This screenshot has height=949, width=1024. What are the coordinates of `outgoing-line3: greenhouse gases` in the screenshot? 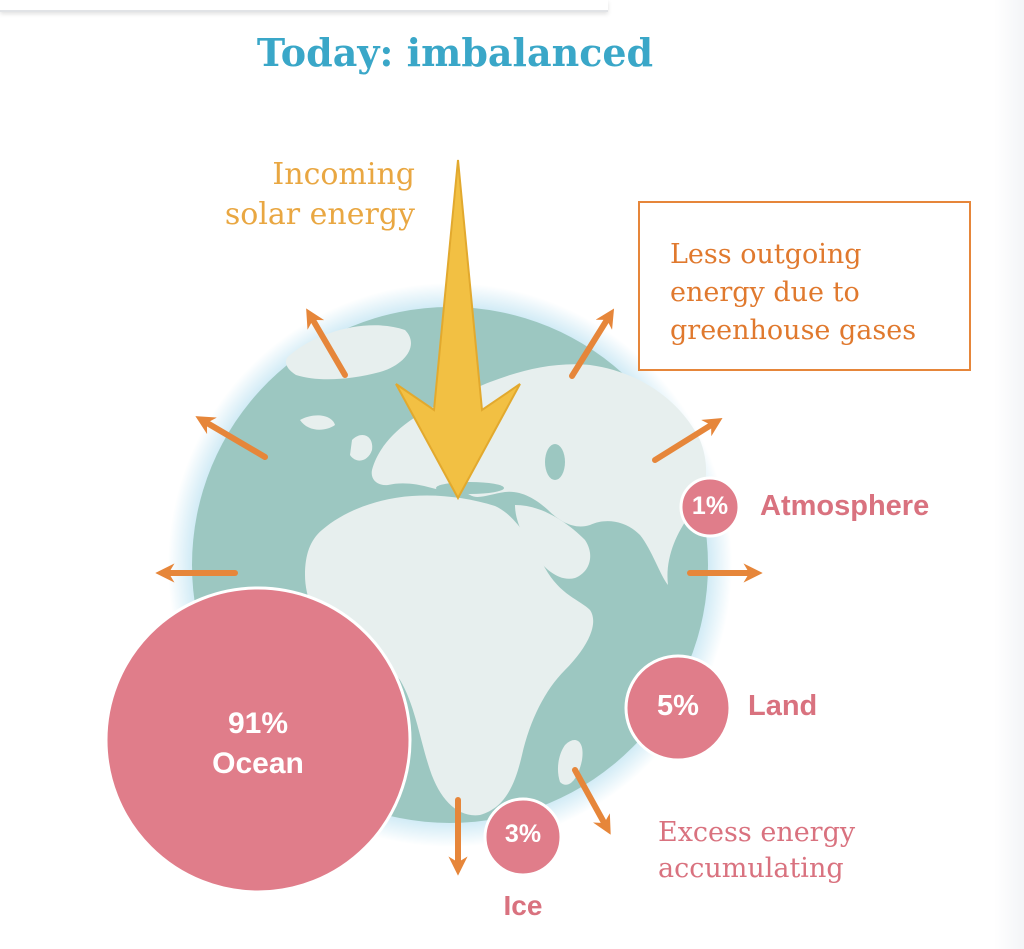 It's located at (793, 330).